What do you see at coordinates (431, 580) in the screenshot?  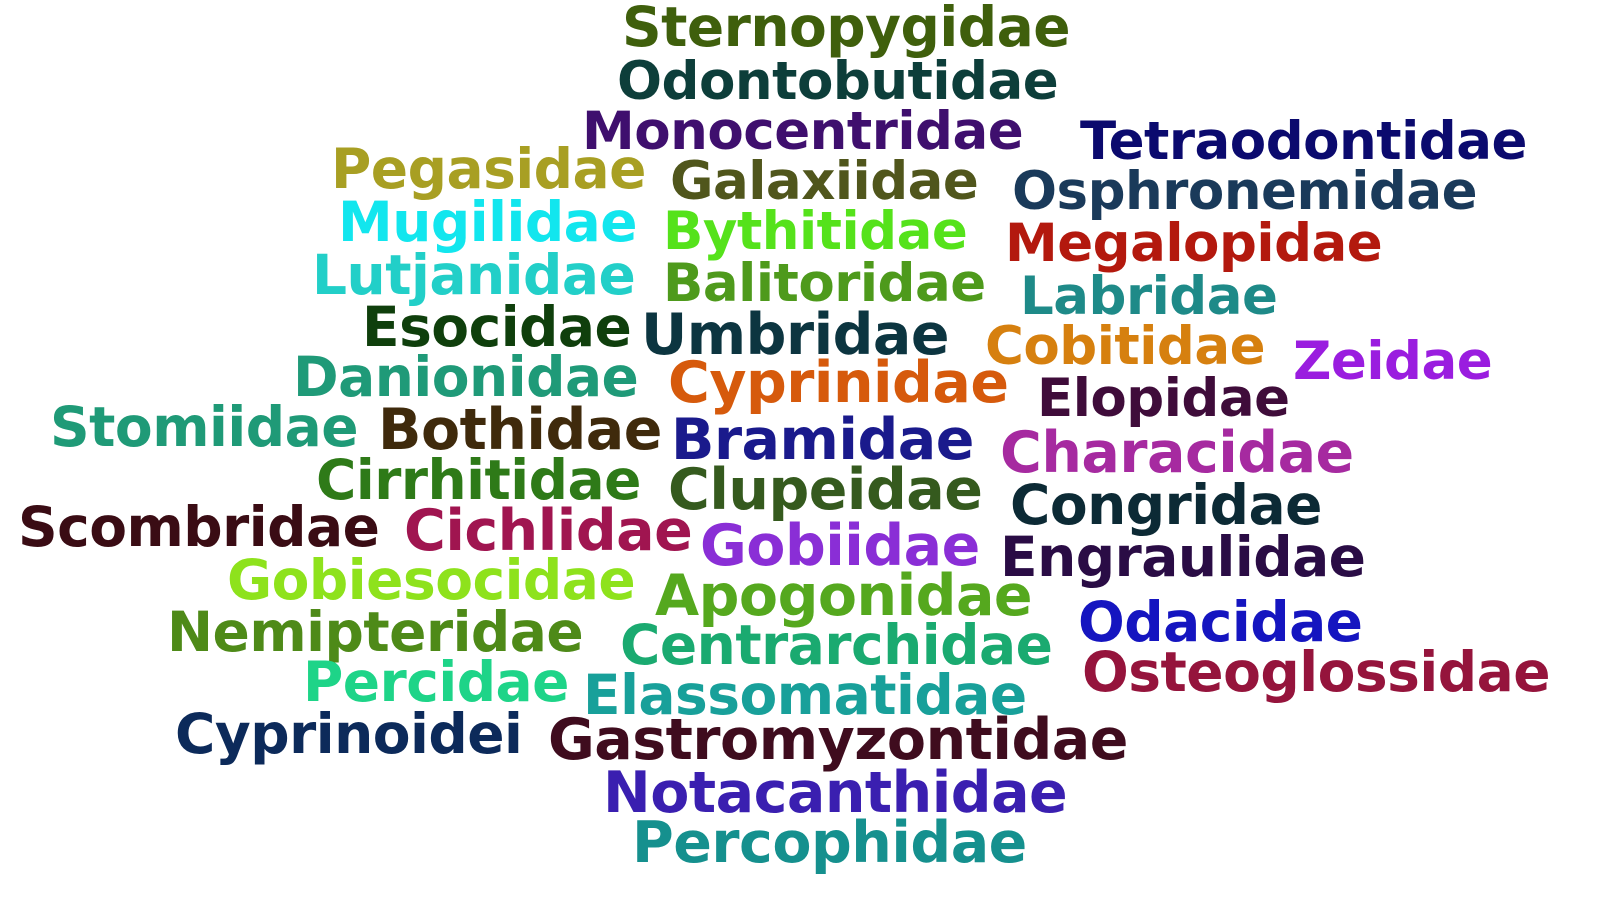 I see `word: Gobiesocidae` at bounding box center [431, 580].